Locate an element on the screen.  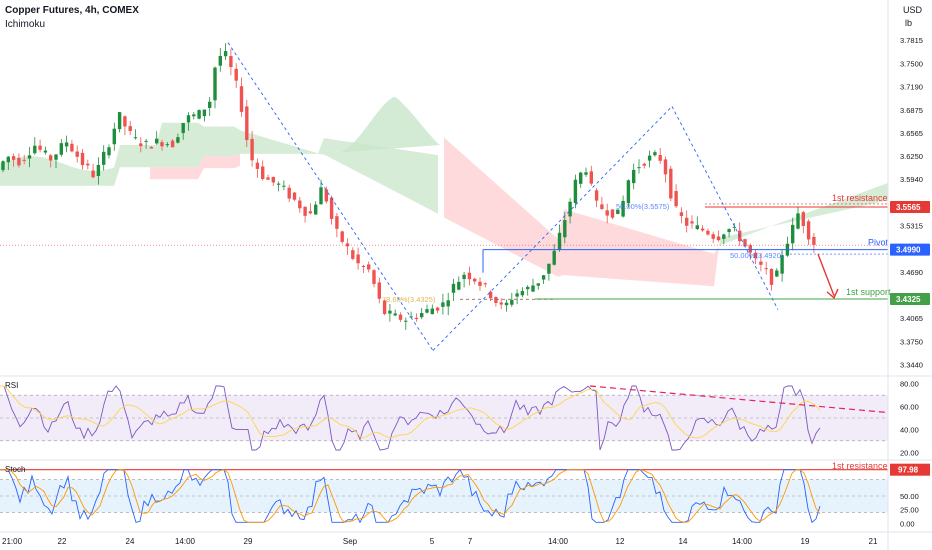
rsi-tick-label: 80.00 is located at coordinates (909, 384).